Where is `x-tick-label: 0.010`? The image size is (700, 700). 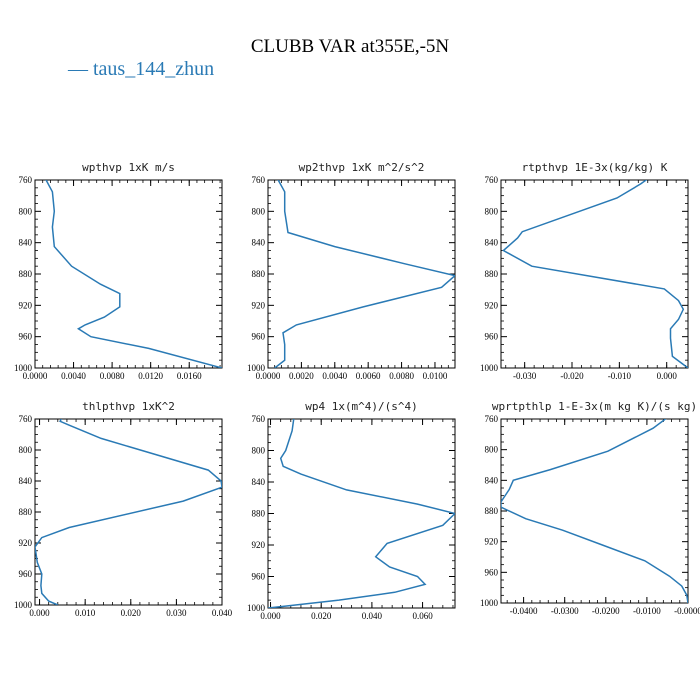 x-tick-label: 0.010 is located at coordinates (85, 613).